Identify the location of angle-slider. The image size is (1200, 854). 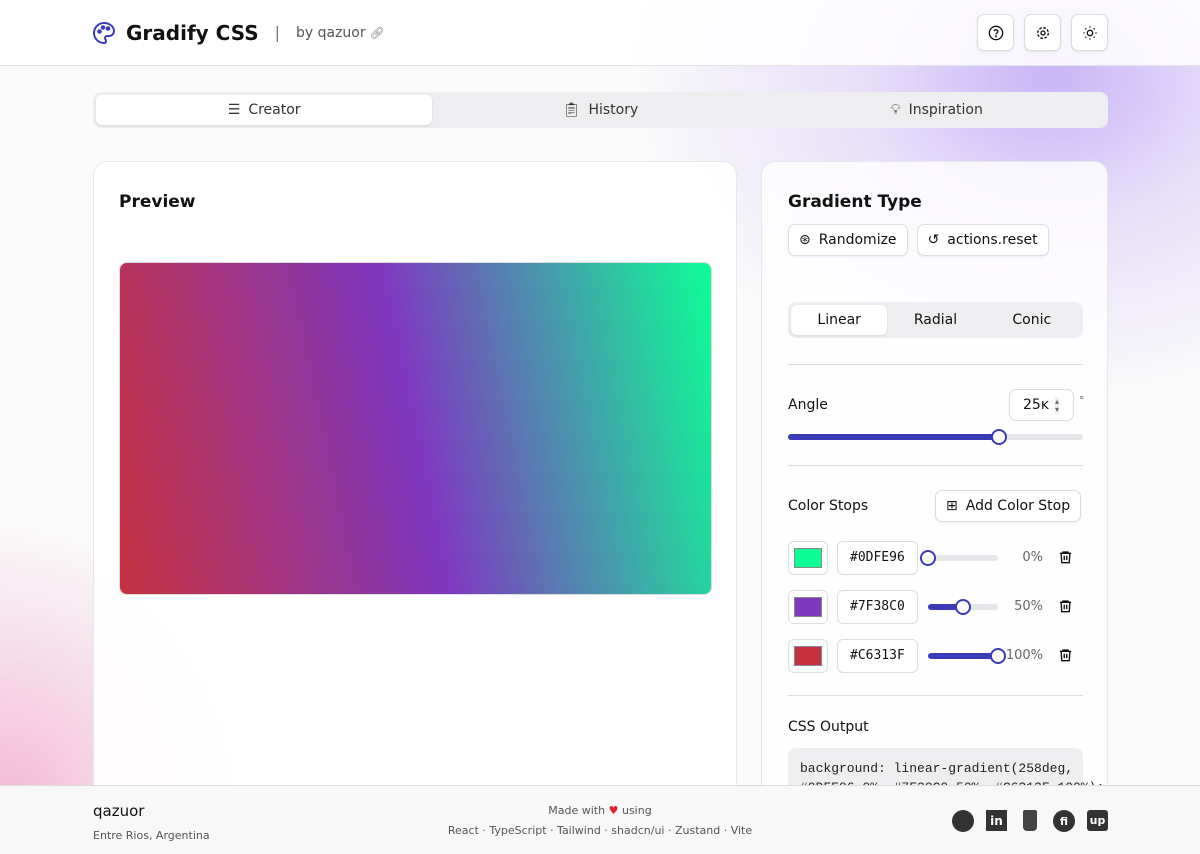
(935, 437).